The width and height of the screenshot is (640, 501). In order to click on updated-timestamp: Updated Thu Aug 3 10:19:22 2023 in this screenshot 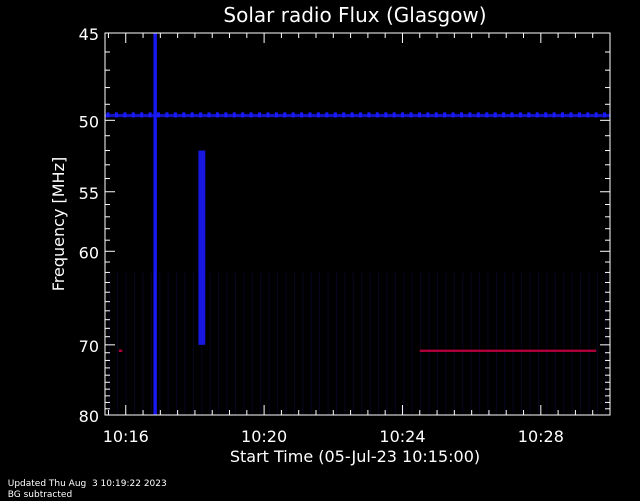, I will do `click(87, 484)`.